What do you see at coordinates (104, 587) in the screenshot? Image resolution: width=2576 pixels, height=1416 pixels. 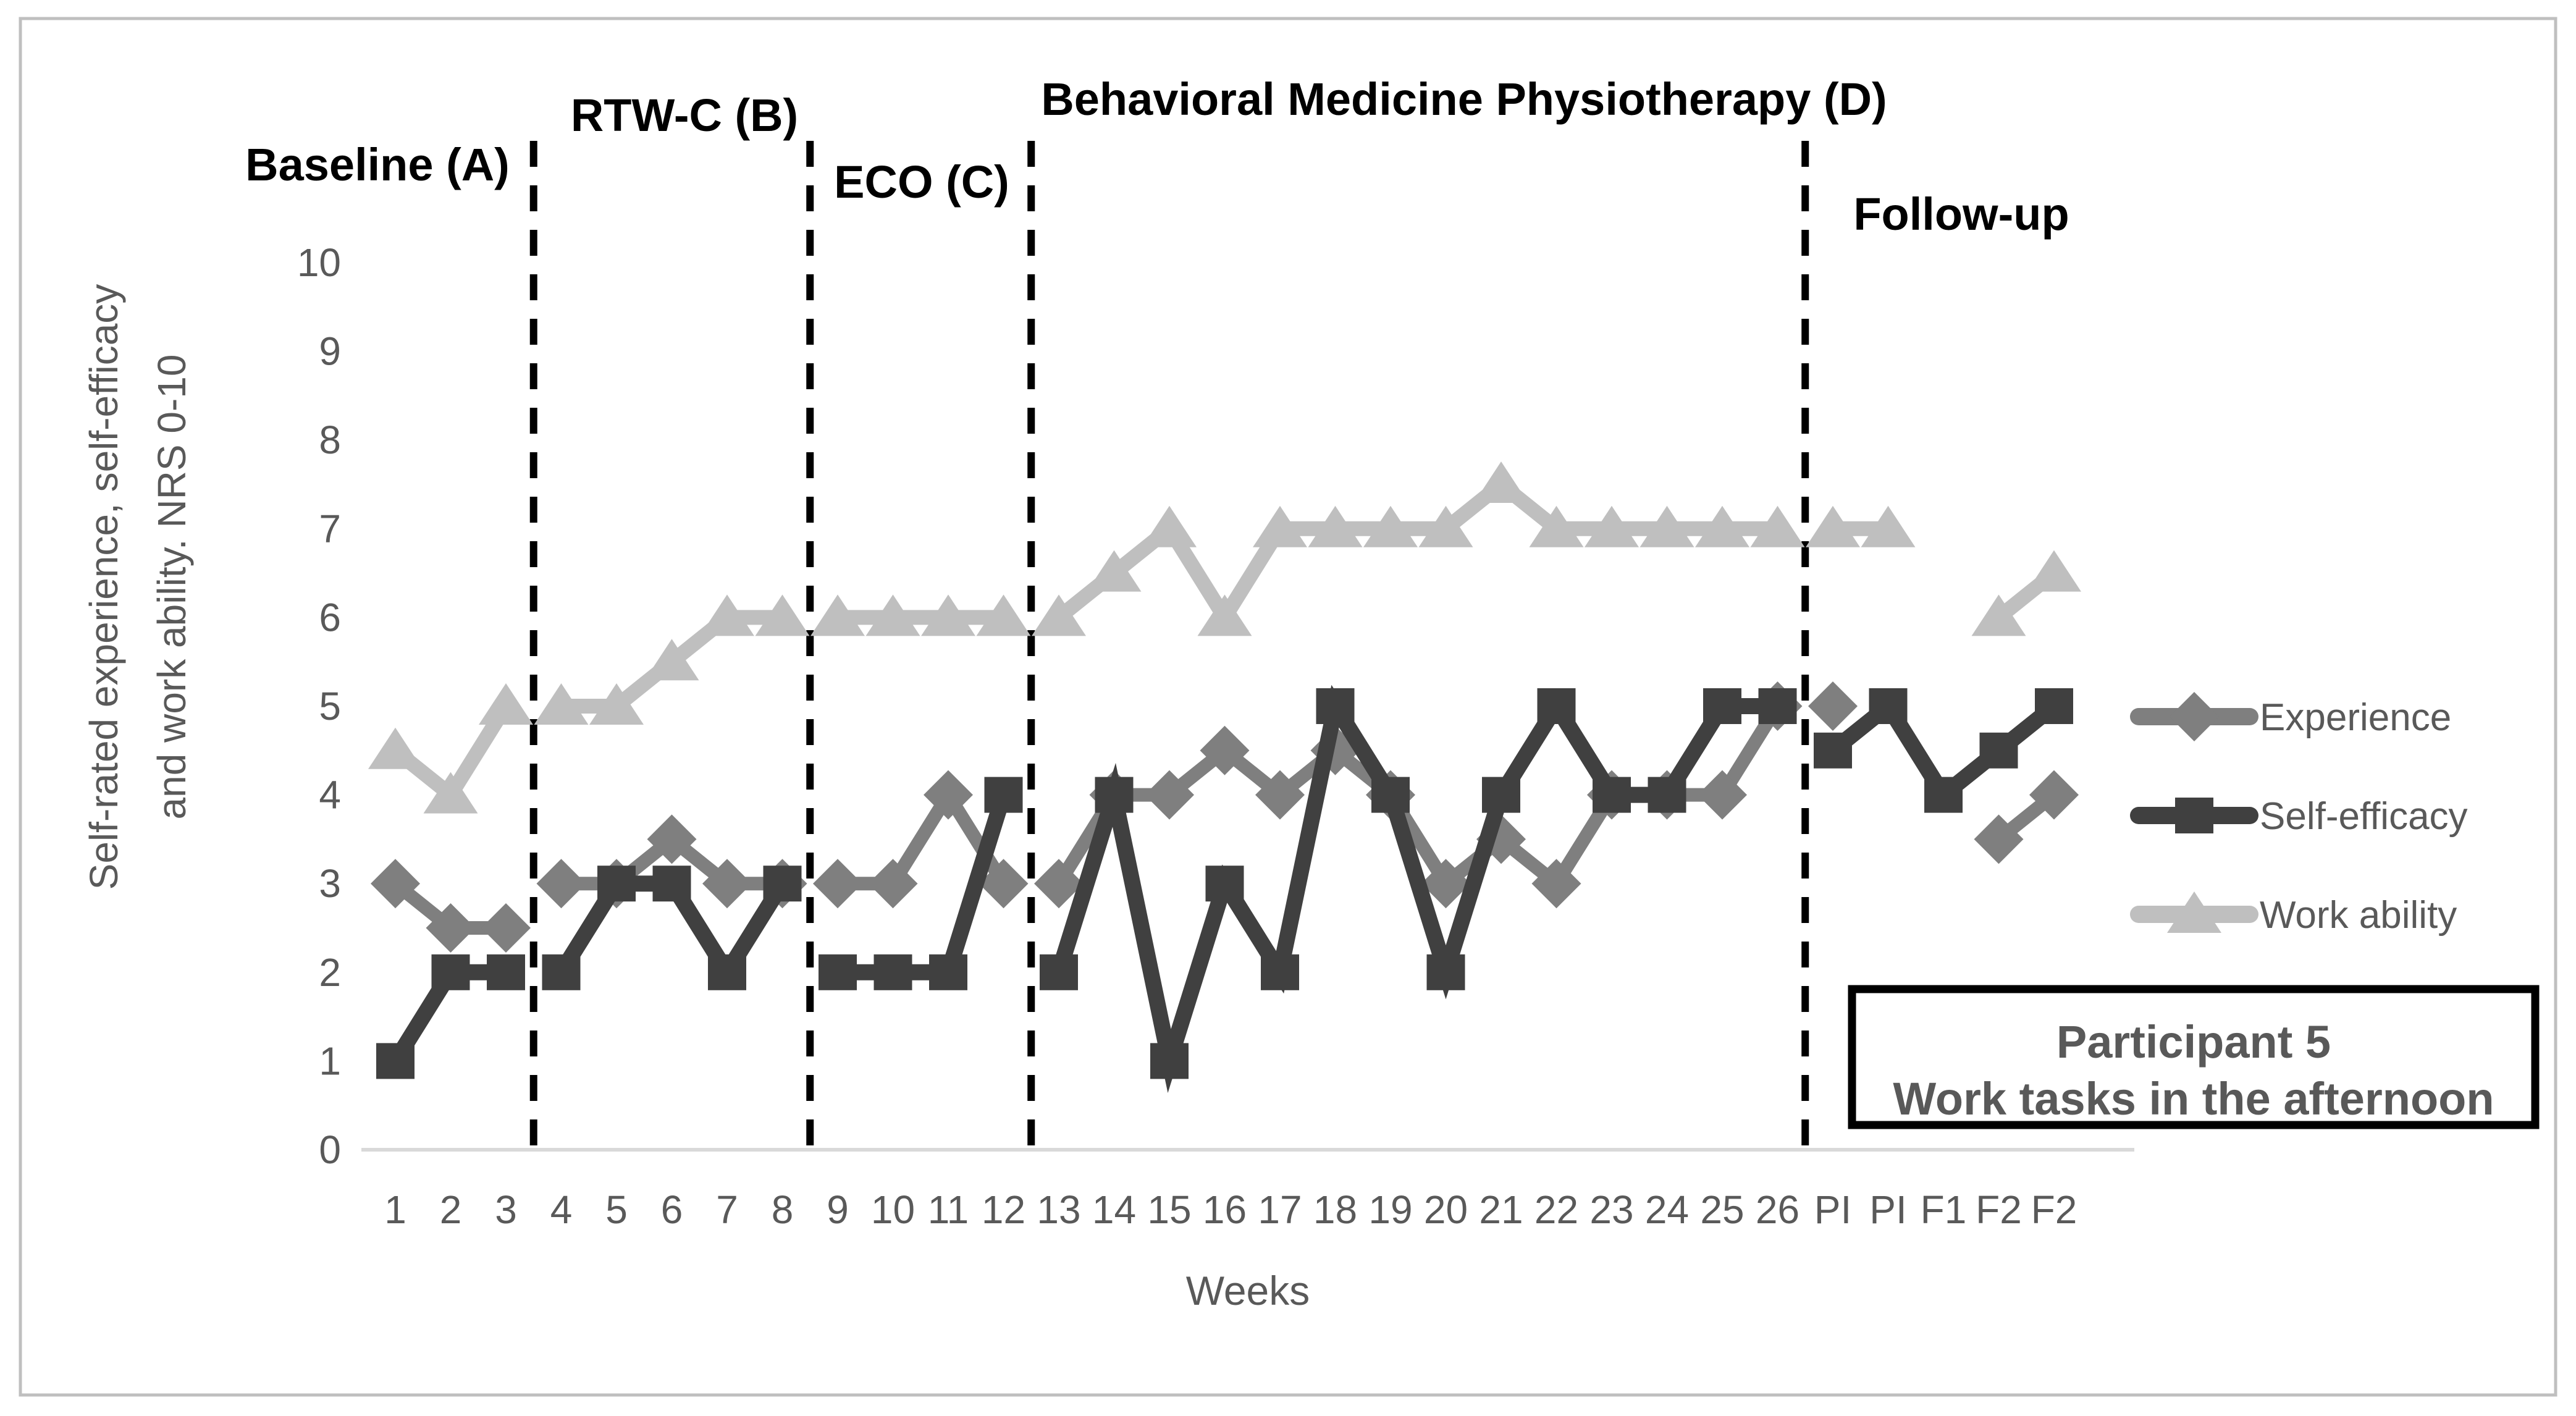 I see `y-axis-title-line1: Self-rated experience, self-efficacy` at bounding box center [104, 587].